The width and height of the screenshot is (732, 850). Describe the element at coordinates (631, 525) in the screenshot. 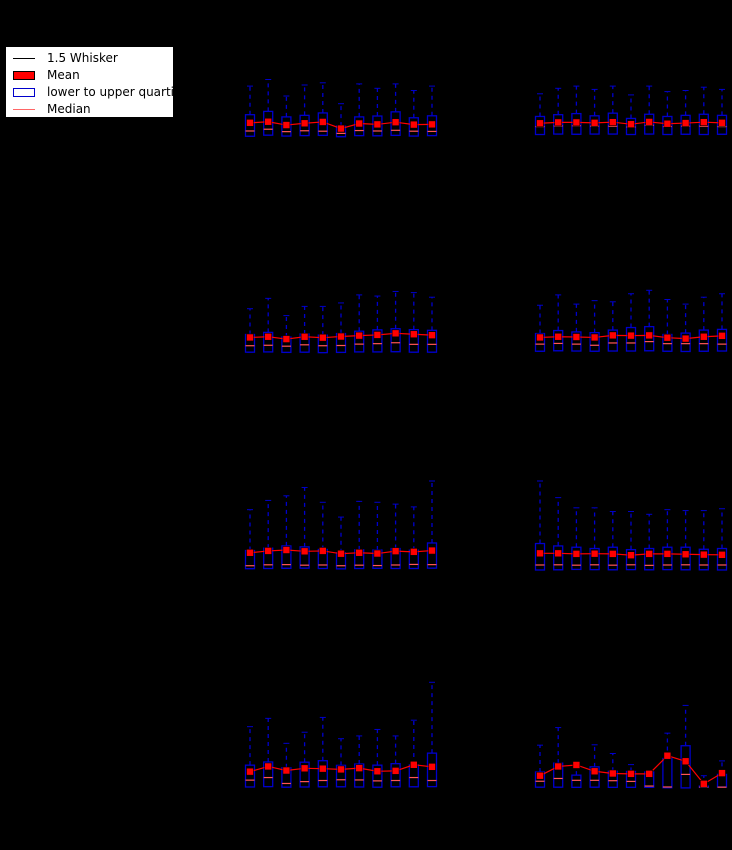

I see `panel-row3-right` at that location.